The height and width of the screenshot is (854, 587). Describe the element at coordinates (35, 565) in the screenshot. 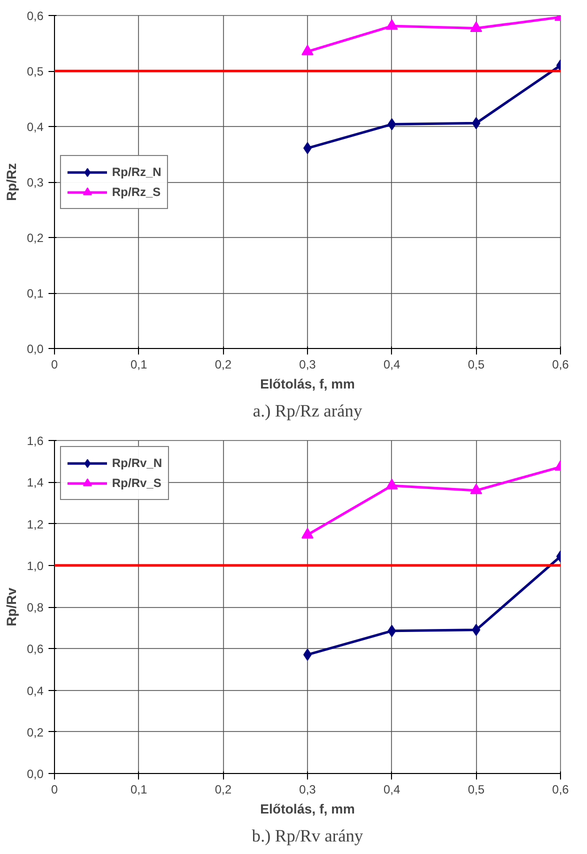

I see `y-tick-label: 1,0` at that location.